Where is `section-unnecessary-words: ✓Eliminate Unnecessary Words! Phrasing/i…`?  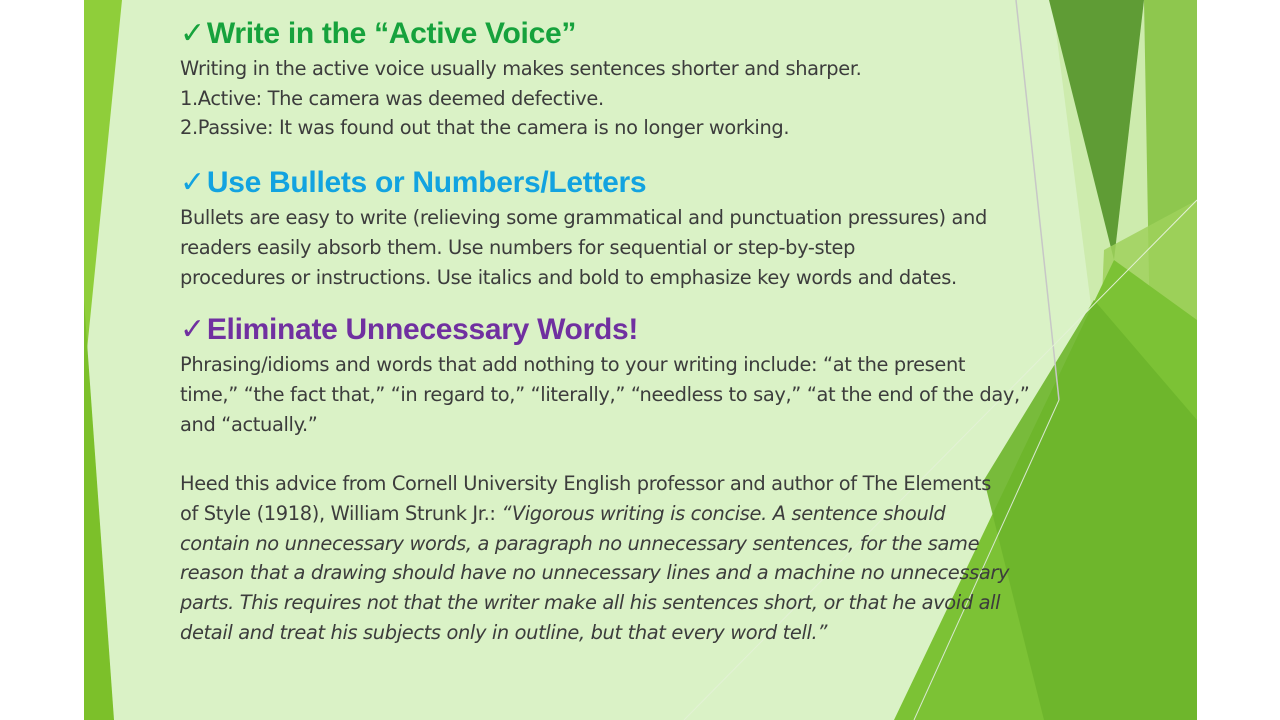 section-unnecessary-words: ✓Eliminate Unnecessary Words! Phrasing/i… is located at coordinates (655, 374).